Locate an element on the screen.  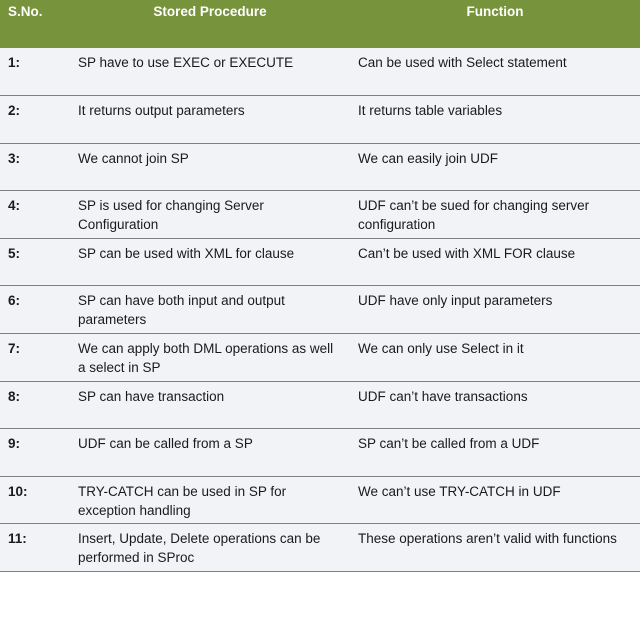
serial-cell: 3: is located at coordinates (35, 167).